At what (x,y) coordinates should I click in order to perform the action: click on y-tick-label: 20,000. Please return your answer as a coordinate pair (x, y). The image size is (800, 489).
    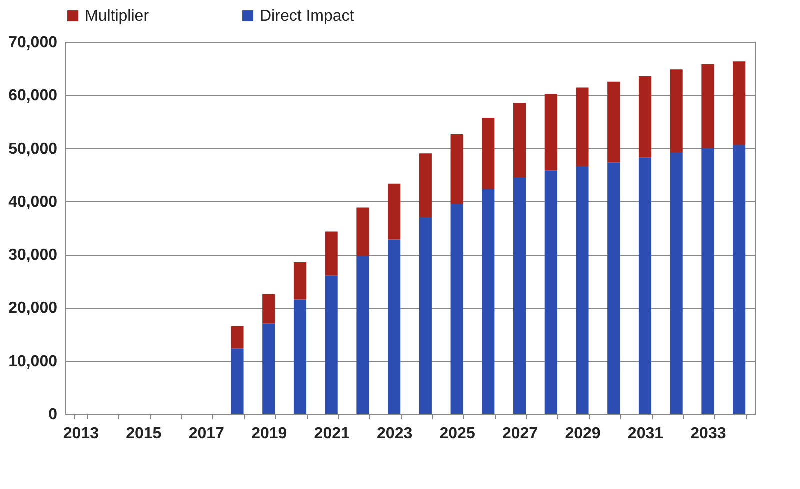
    Looking at the image, I should click on (33, 309).